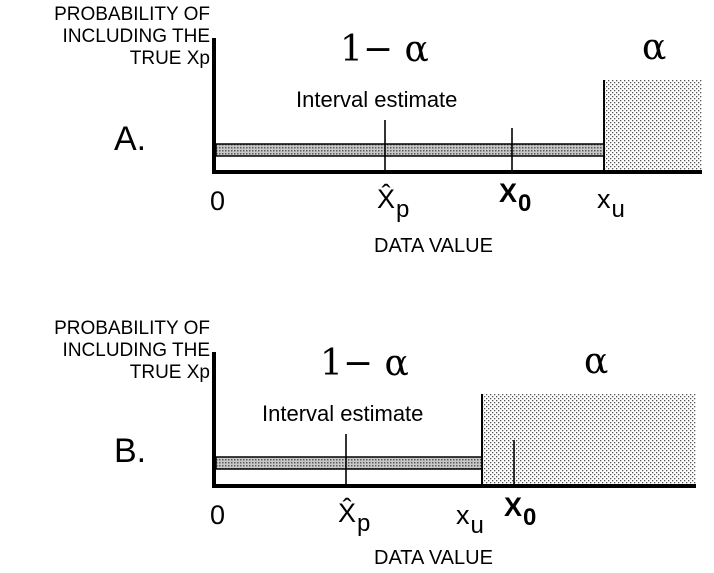  I want to click on panel-a-xp-hat-label: X̂p, so click(393, 203).